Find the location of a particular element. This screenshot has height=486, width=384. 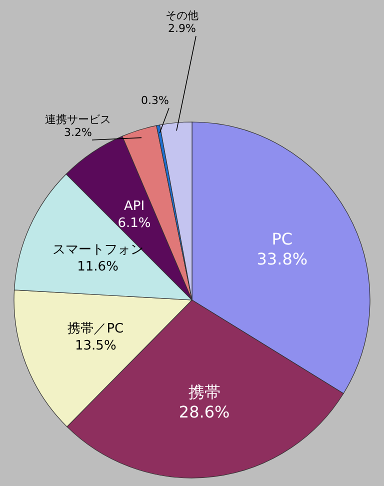

slice-label: その他 is located at coordinates (182, 15).